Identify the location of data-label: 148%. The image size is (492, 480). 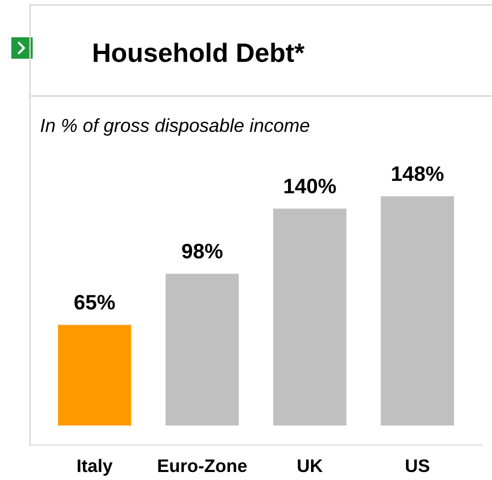
(418, 174).